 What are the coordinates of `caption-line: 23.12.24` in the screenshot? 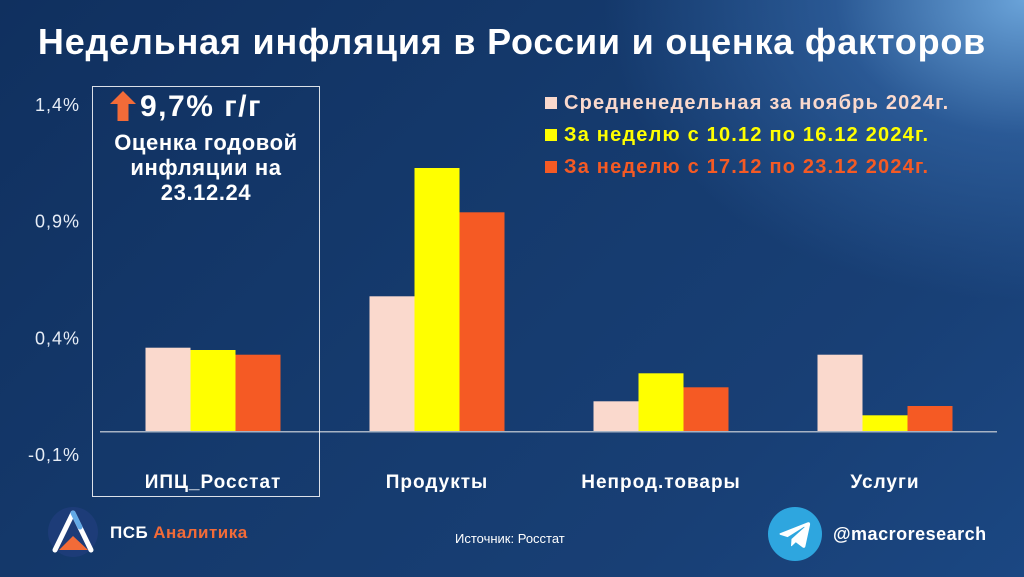 It's located at (206, 192).